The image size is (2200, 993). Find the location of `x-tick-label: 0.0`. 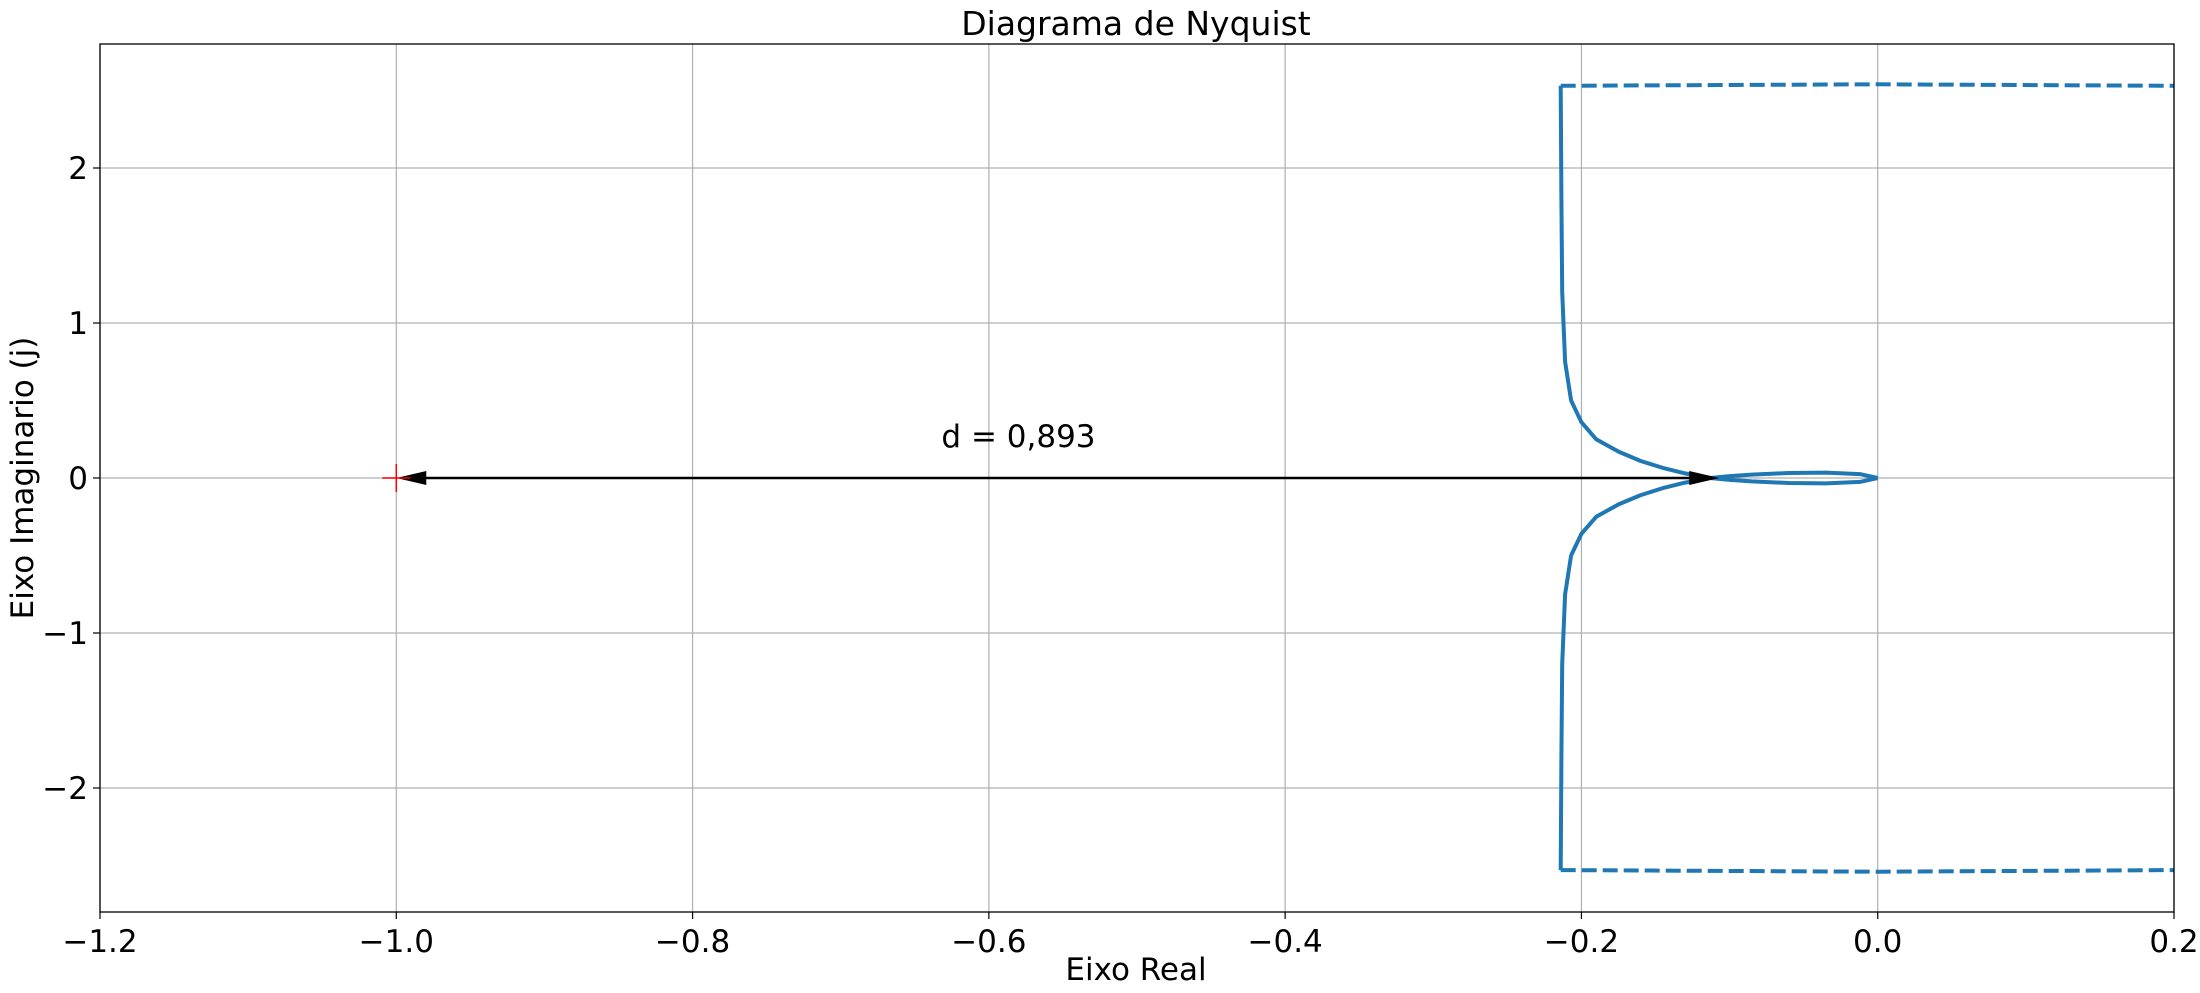

x-tick-label: 0.0 is located at coordinates (1877, 942).